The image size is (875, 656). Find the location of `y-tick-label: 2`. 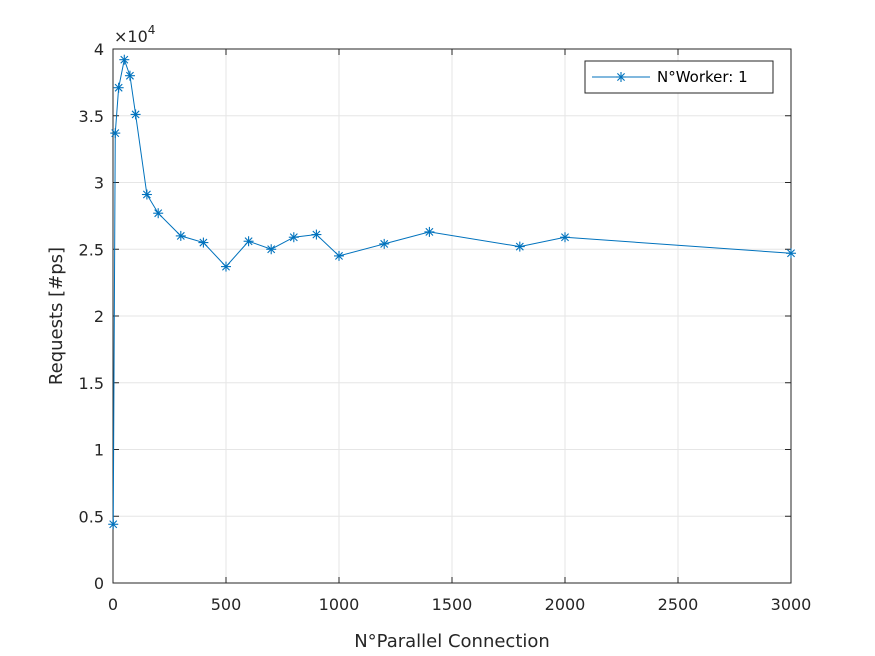

y-tick-label: 2 is located at coordinates (99, 316).